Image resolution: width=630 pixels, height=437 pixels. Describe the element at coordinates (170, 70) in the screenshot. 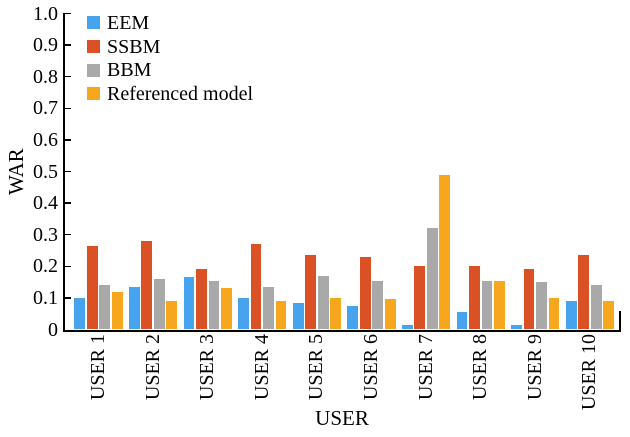

I see `legend-item-bbm: BBM` at that location.